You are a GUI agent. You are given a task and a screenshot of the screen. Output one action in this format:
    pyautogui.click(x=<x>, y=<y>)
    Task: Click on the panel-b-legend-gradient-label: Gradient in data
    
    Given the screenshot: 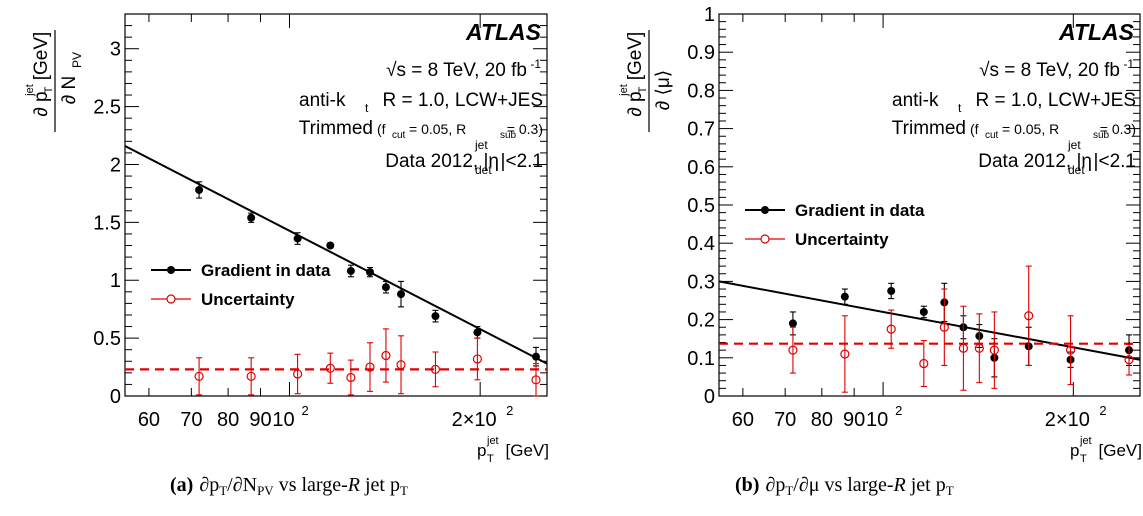 What is the action you would take?
    pyautogui.click(x=860, y=210)
    